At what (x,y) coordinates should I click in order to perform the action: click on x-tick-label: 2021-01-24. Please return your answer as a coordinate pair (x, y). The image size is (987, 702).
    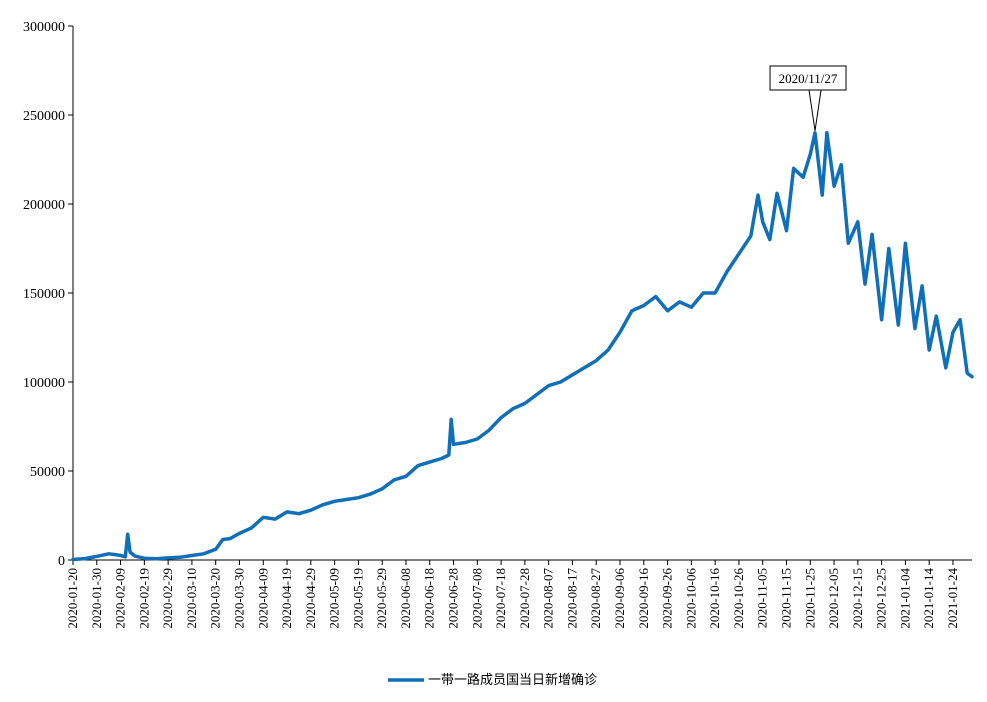
    Looking at the image, I should click on (952, 598).